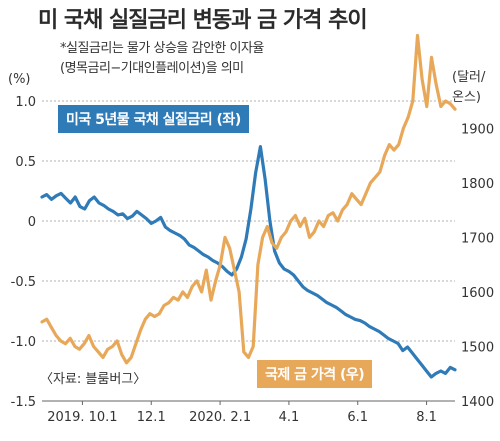  What do you see at coordinates (357, 417) in the screenshot?
I see `x-tick-label: 6.1` at bounding box center [357, 417].